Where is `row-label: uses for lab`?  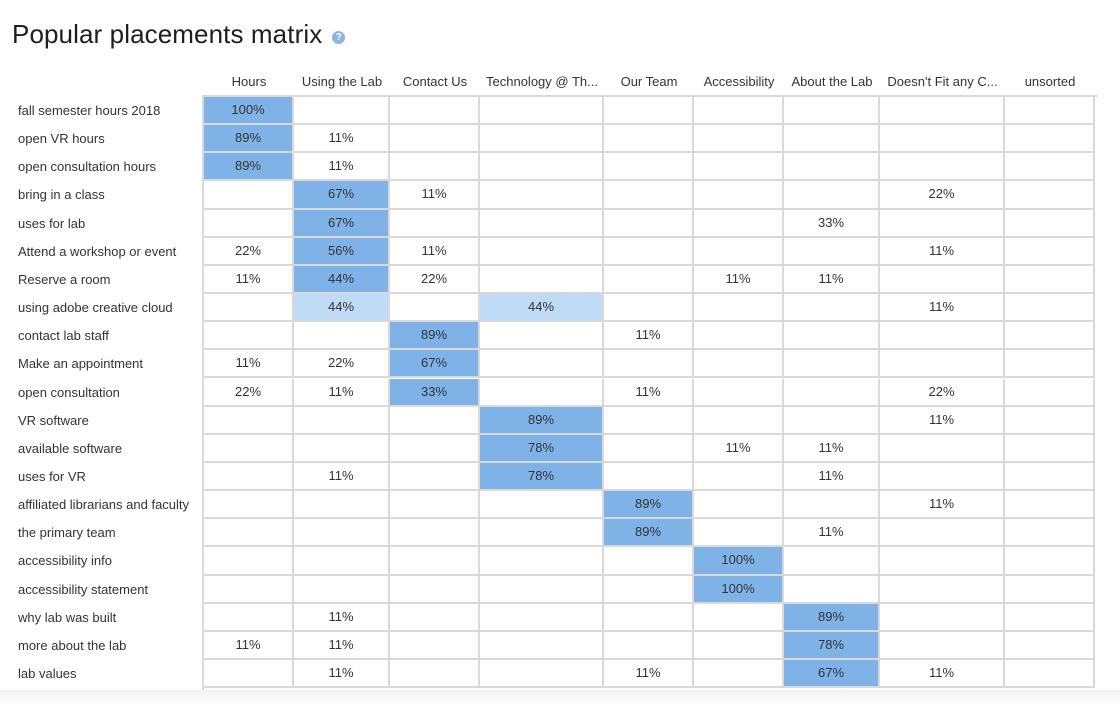
row-label: uses for lab is located at coordinates (52, 223).